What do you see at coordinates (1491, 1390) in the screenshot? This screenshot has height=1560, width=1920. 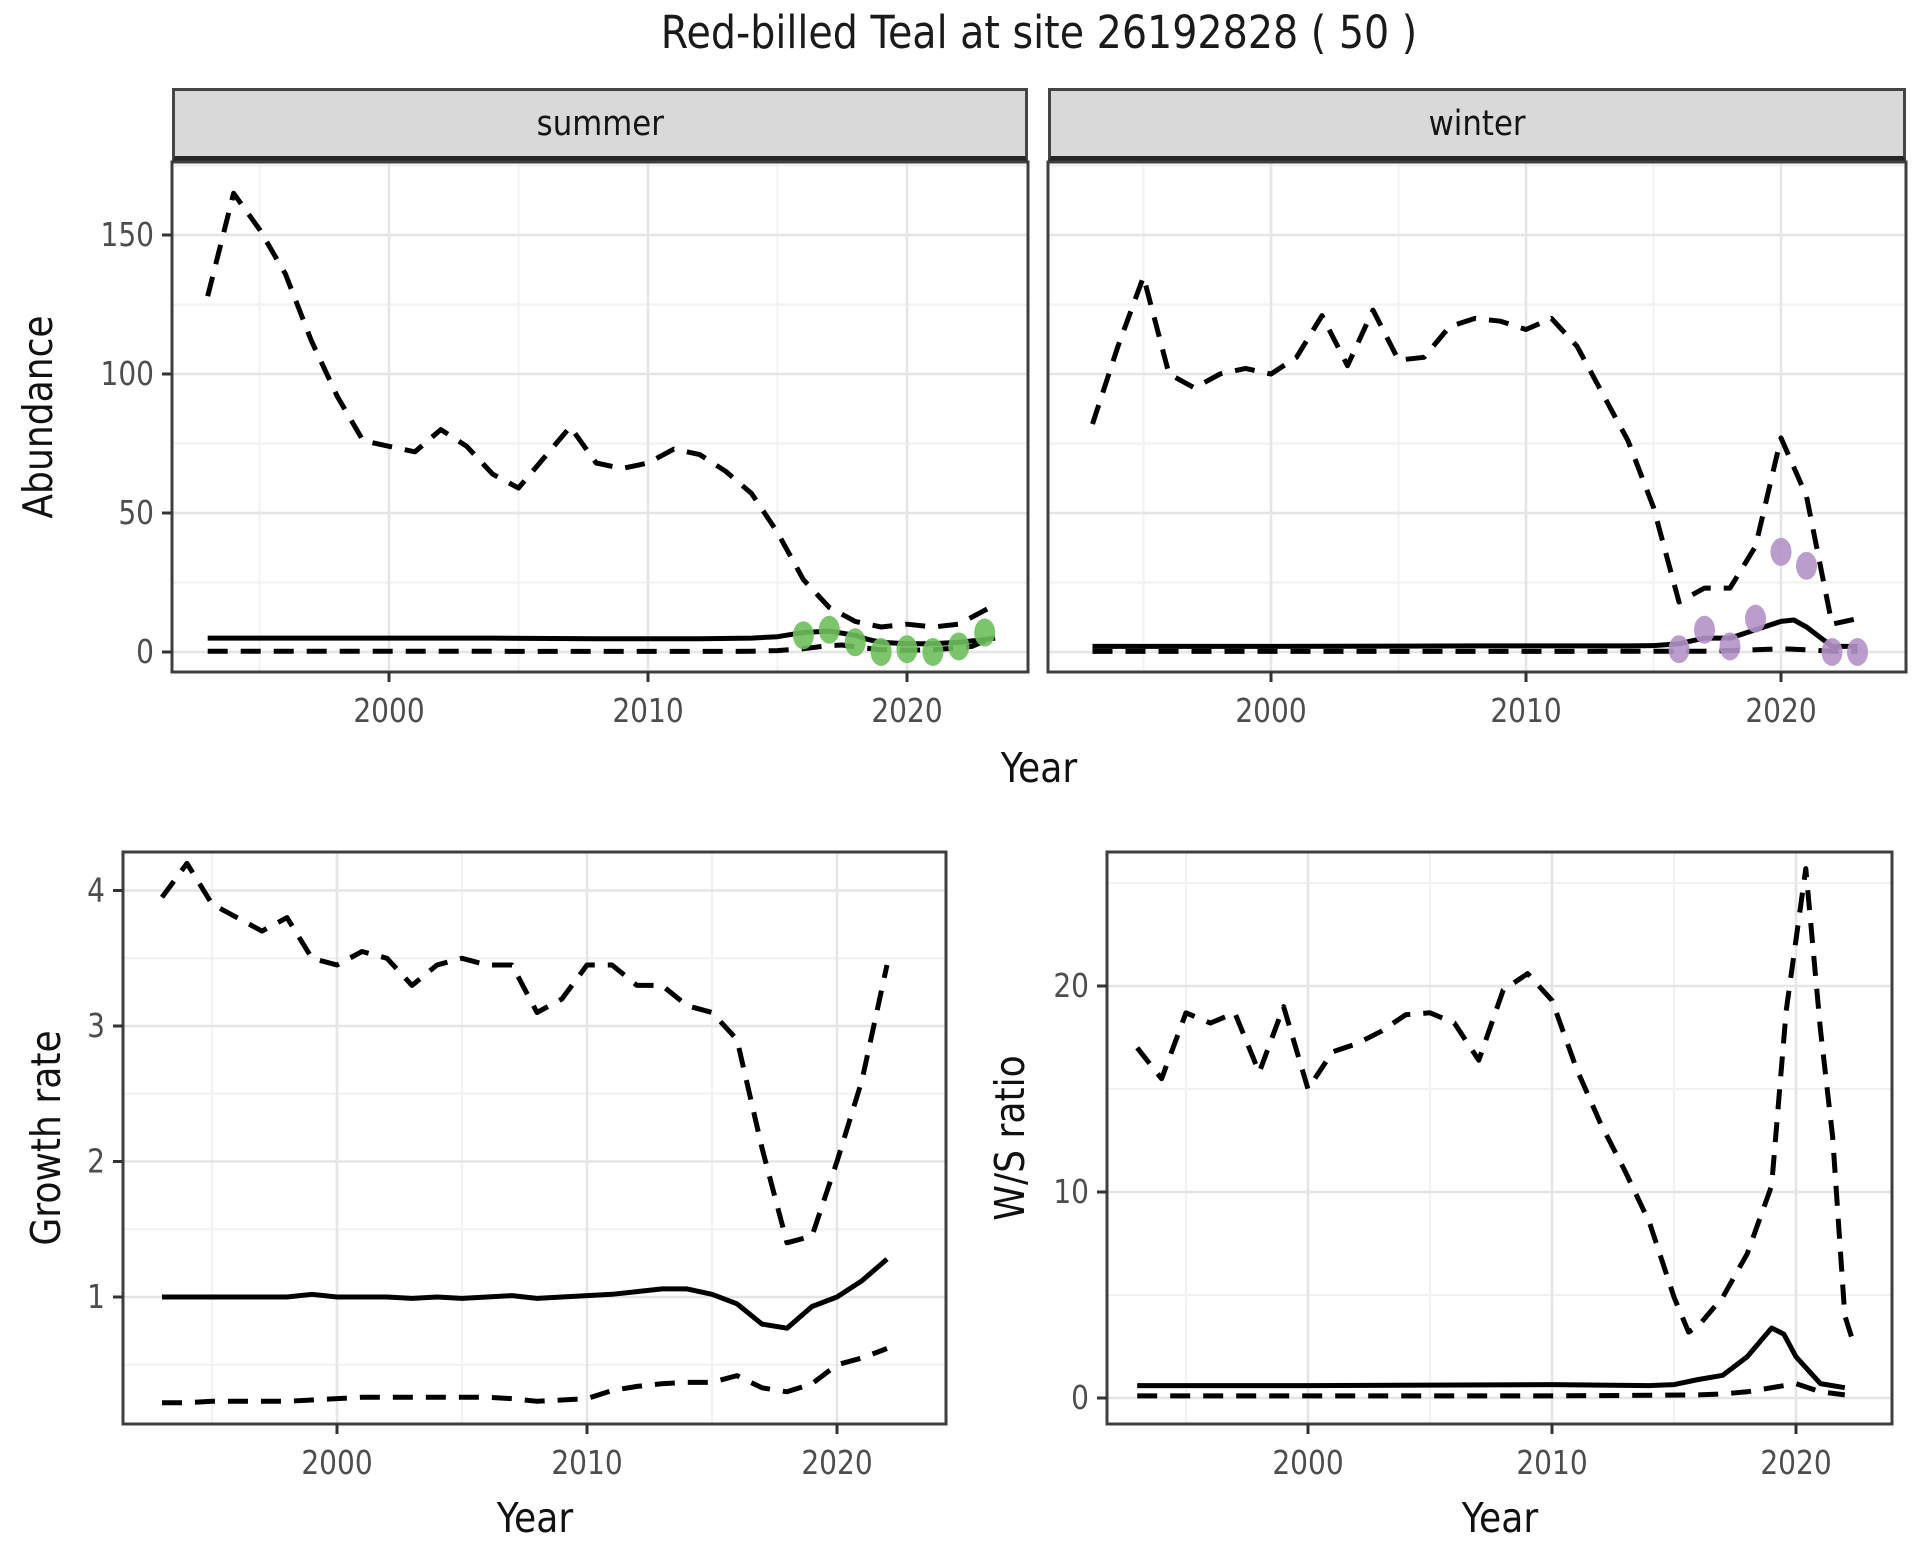 I see `ws-ratio-lower-95ci-line` at bounding box center [1491, 1390].